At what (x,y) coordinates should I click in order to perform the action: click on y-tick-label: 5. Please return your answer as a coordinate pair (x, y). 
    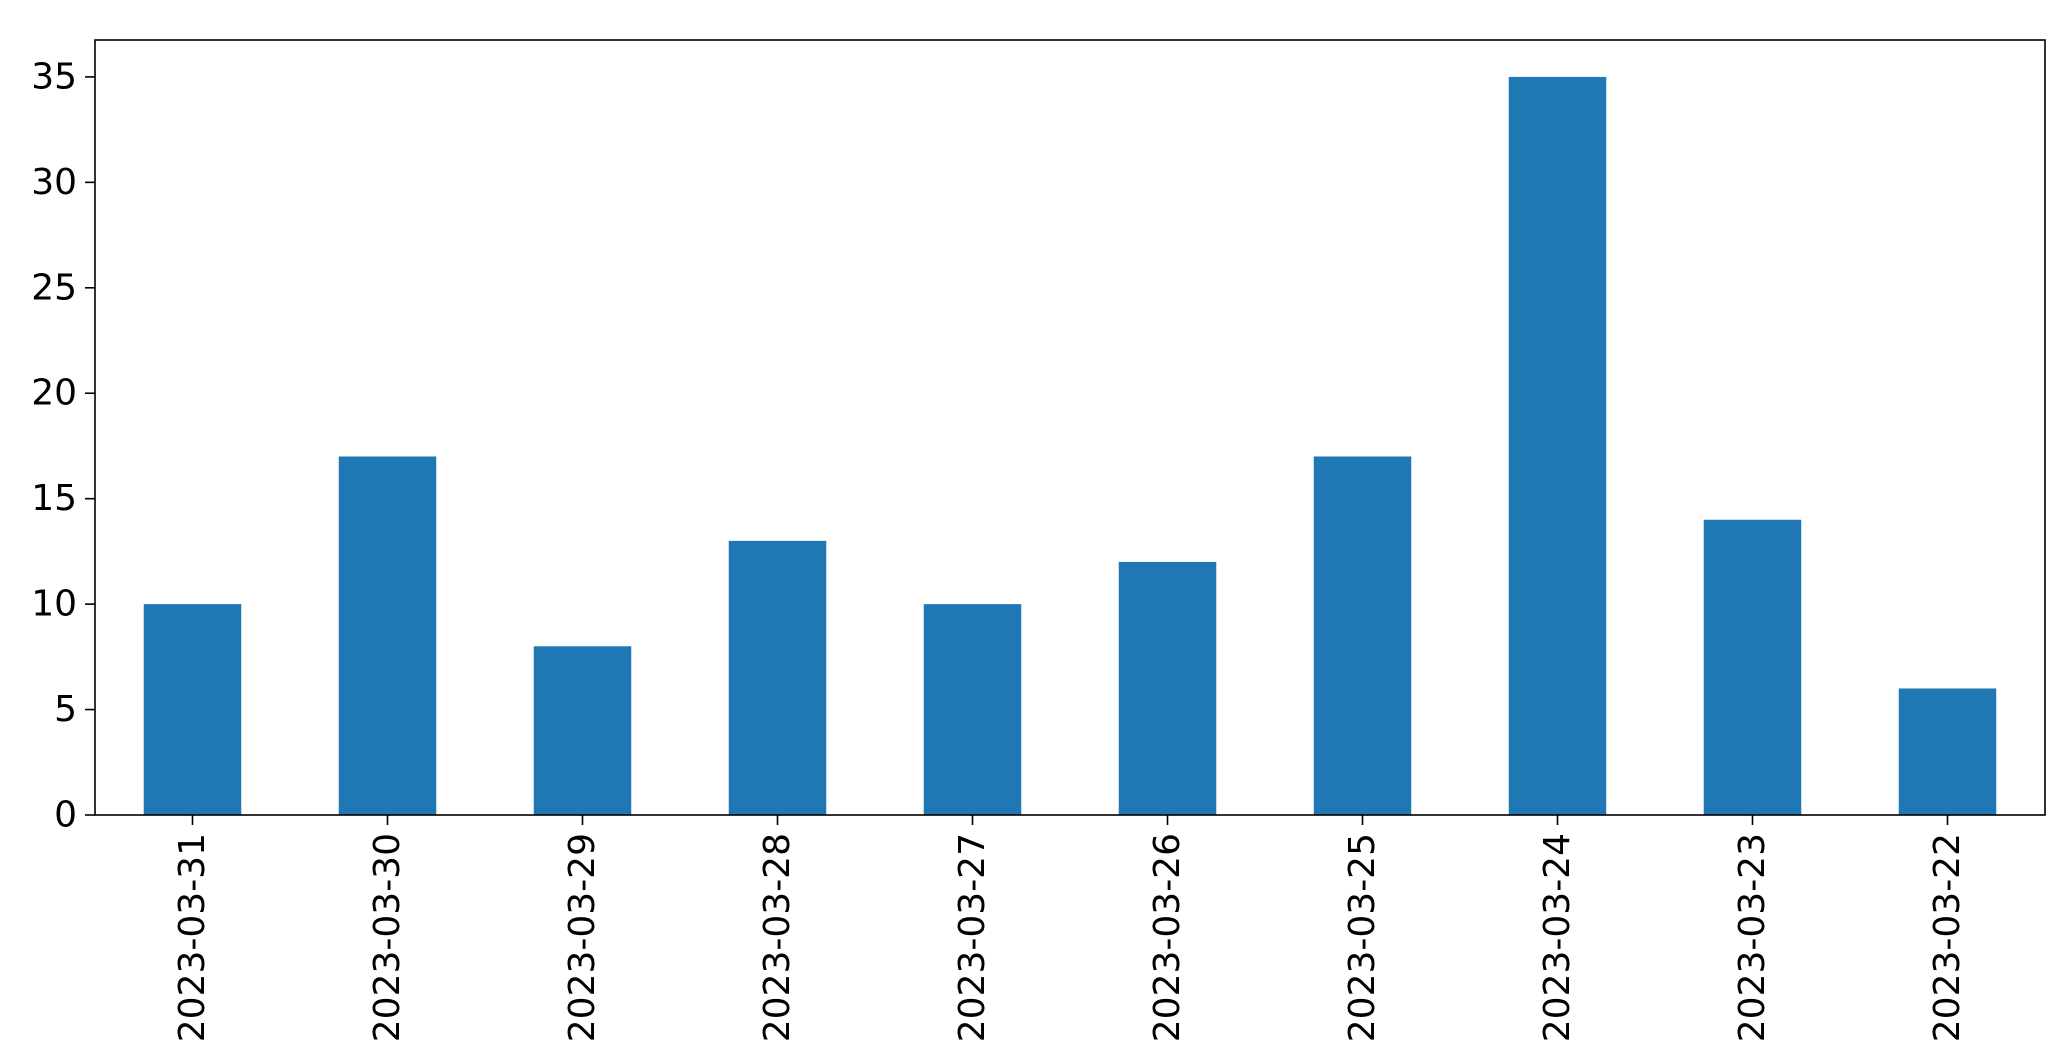
    Looking at the image, I should click on (65, 709).